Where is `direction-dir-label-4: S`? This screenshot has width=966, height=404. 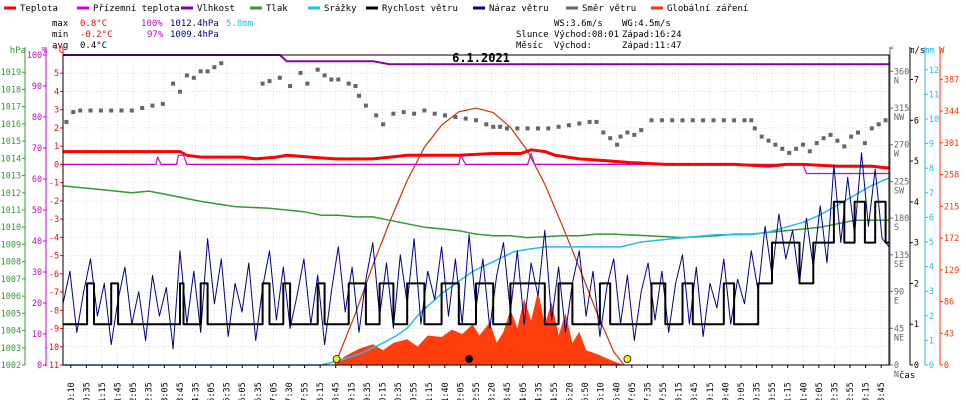
direction-dir-label-4: S is located at coordinates (896, 228).